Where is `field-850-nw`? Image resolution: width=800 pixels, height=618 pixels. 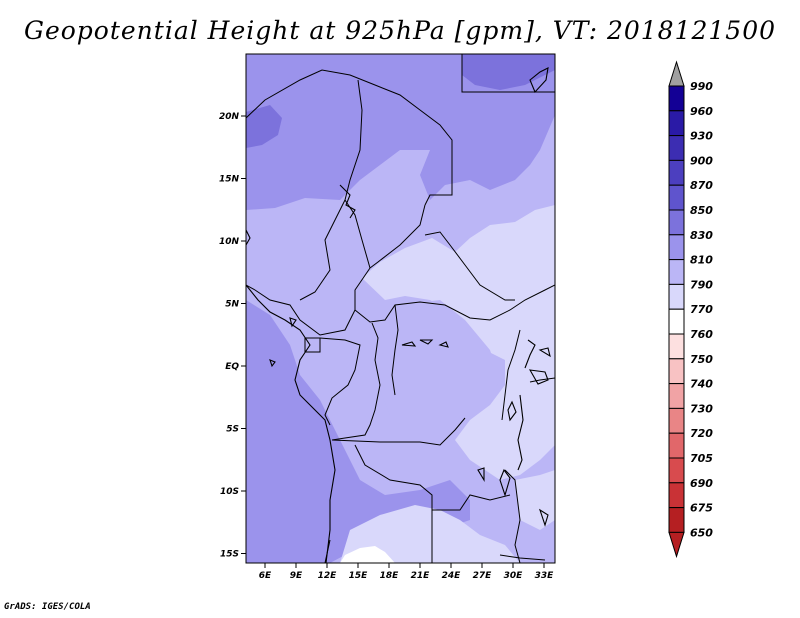 field-850-nw is located at coordinates (264, 126).